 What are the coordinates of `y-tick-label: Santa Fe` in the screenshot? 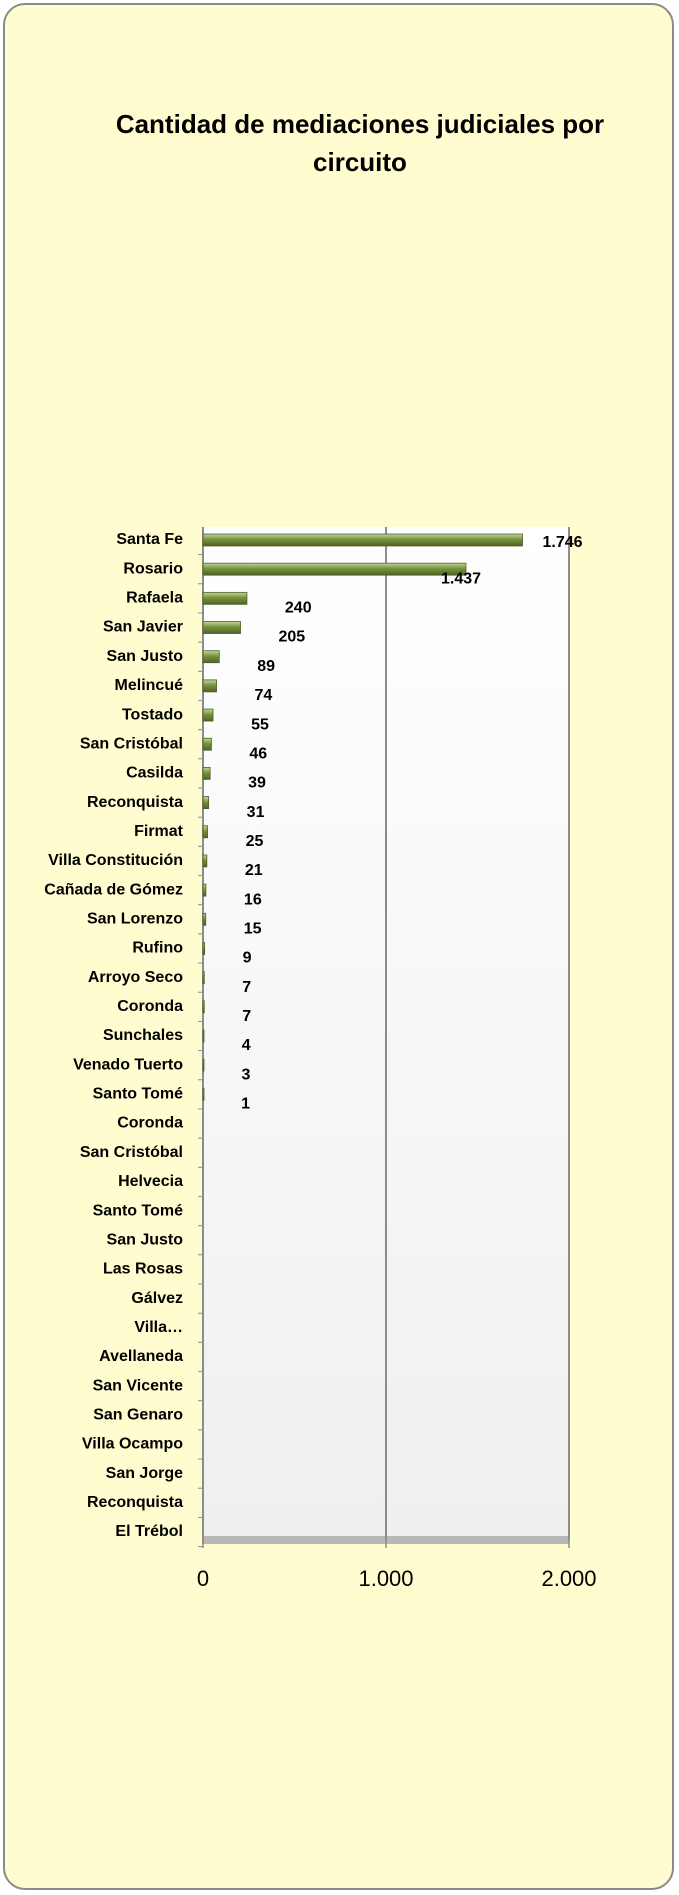 It's located at (149, 539).